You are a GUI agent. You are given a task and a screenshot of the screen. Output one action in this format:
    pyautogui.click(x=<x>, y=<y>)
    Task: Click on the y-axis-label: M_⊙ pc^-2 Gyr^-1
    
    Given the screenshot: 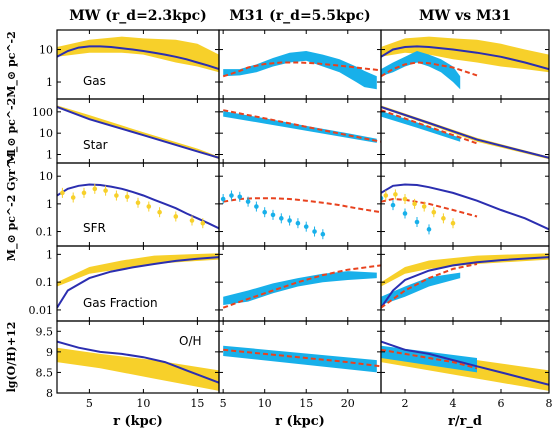 What is the action you would take?
    pyautogui.click(x=12, y=204)
    